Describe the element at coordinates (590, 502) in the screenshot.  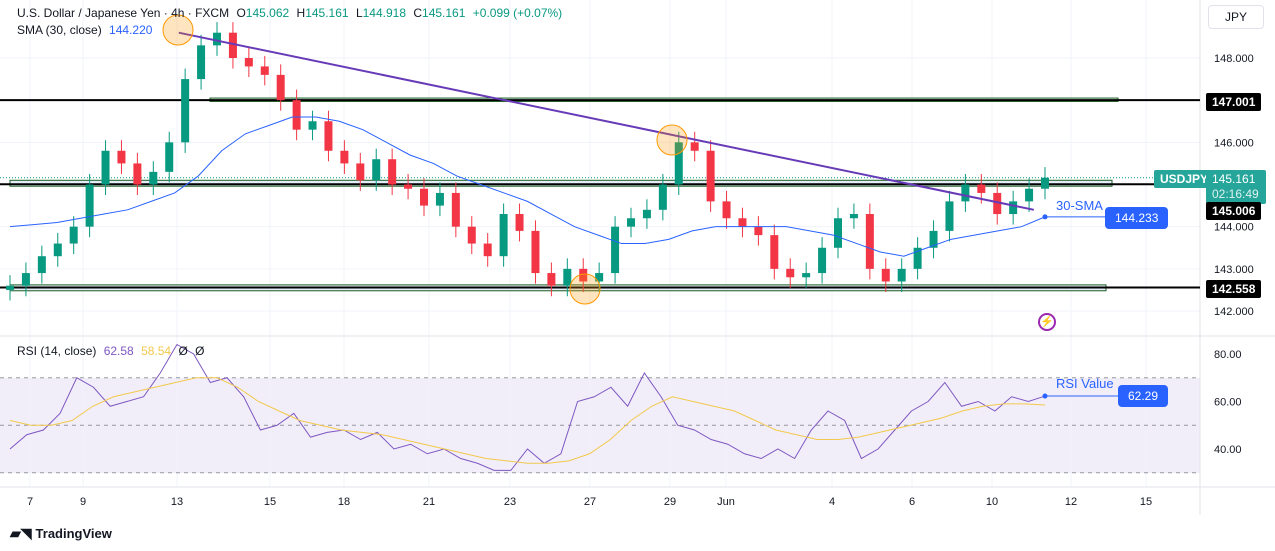
I see `date-tick: 27` at that location.